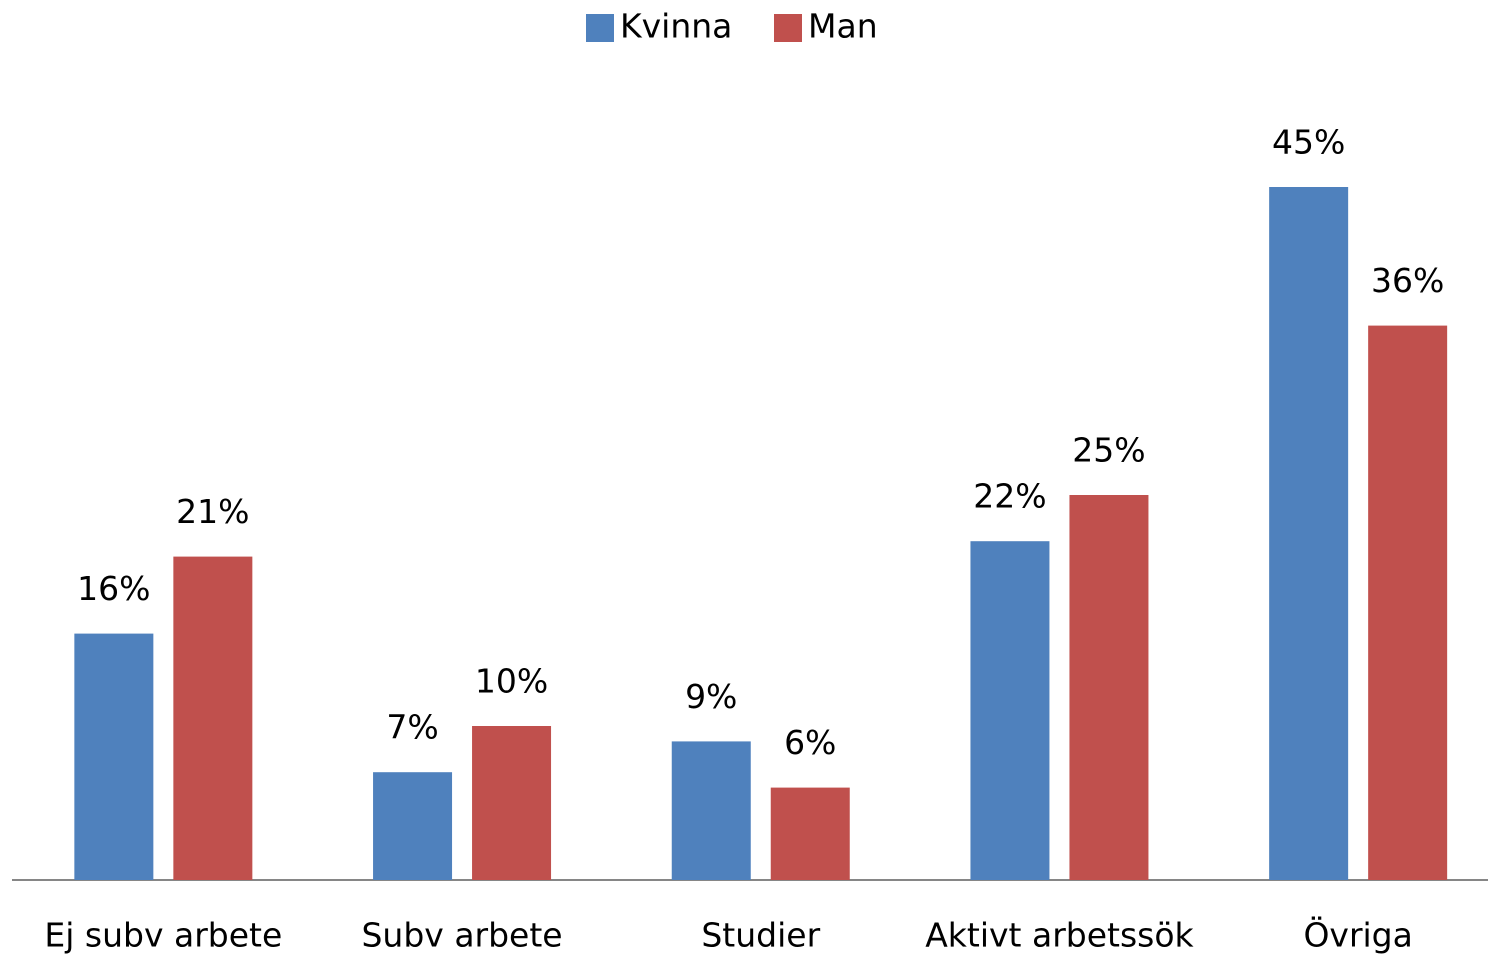  What do you see at coordinates (1108, 450) in the screenshot?
I see `data-label: 25%` at bounding box center [1108, 450].